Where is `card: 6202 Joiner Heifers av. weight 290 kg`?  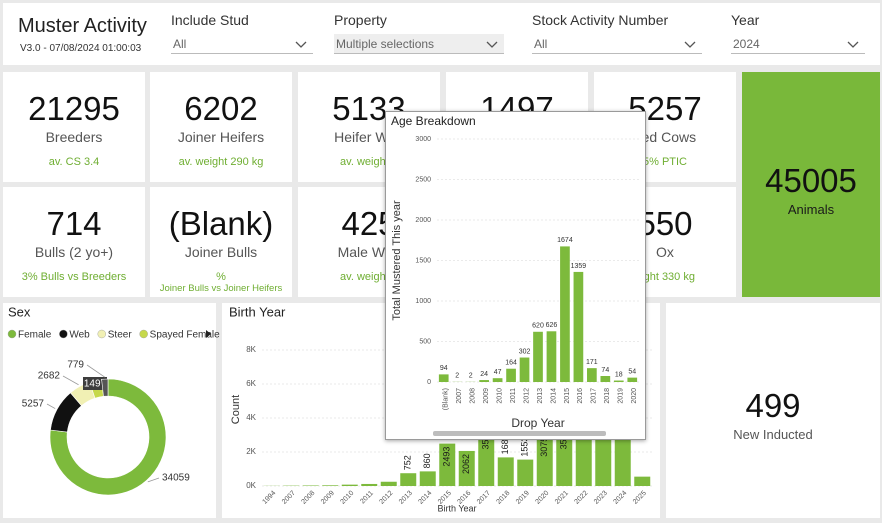 card: 6202 Joiner Heifers av. weight 290 kg is located at coordinates (221, 127).